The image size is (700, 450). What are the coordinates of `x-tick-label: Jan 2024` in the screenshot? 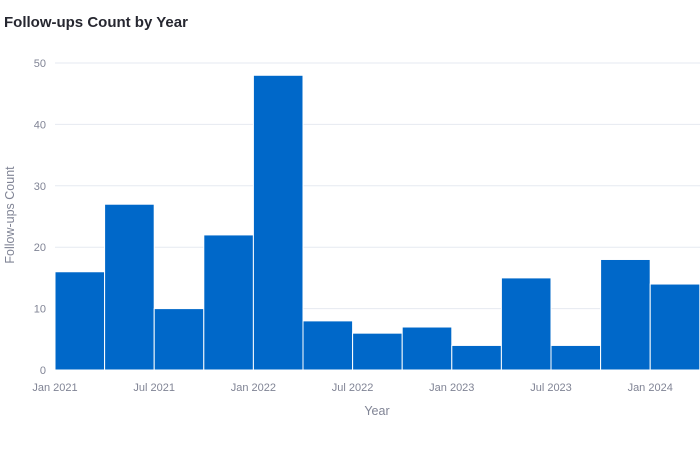 It's located at (650, 388).